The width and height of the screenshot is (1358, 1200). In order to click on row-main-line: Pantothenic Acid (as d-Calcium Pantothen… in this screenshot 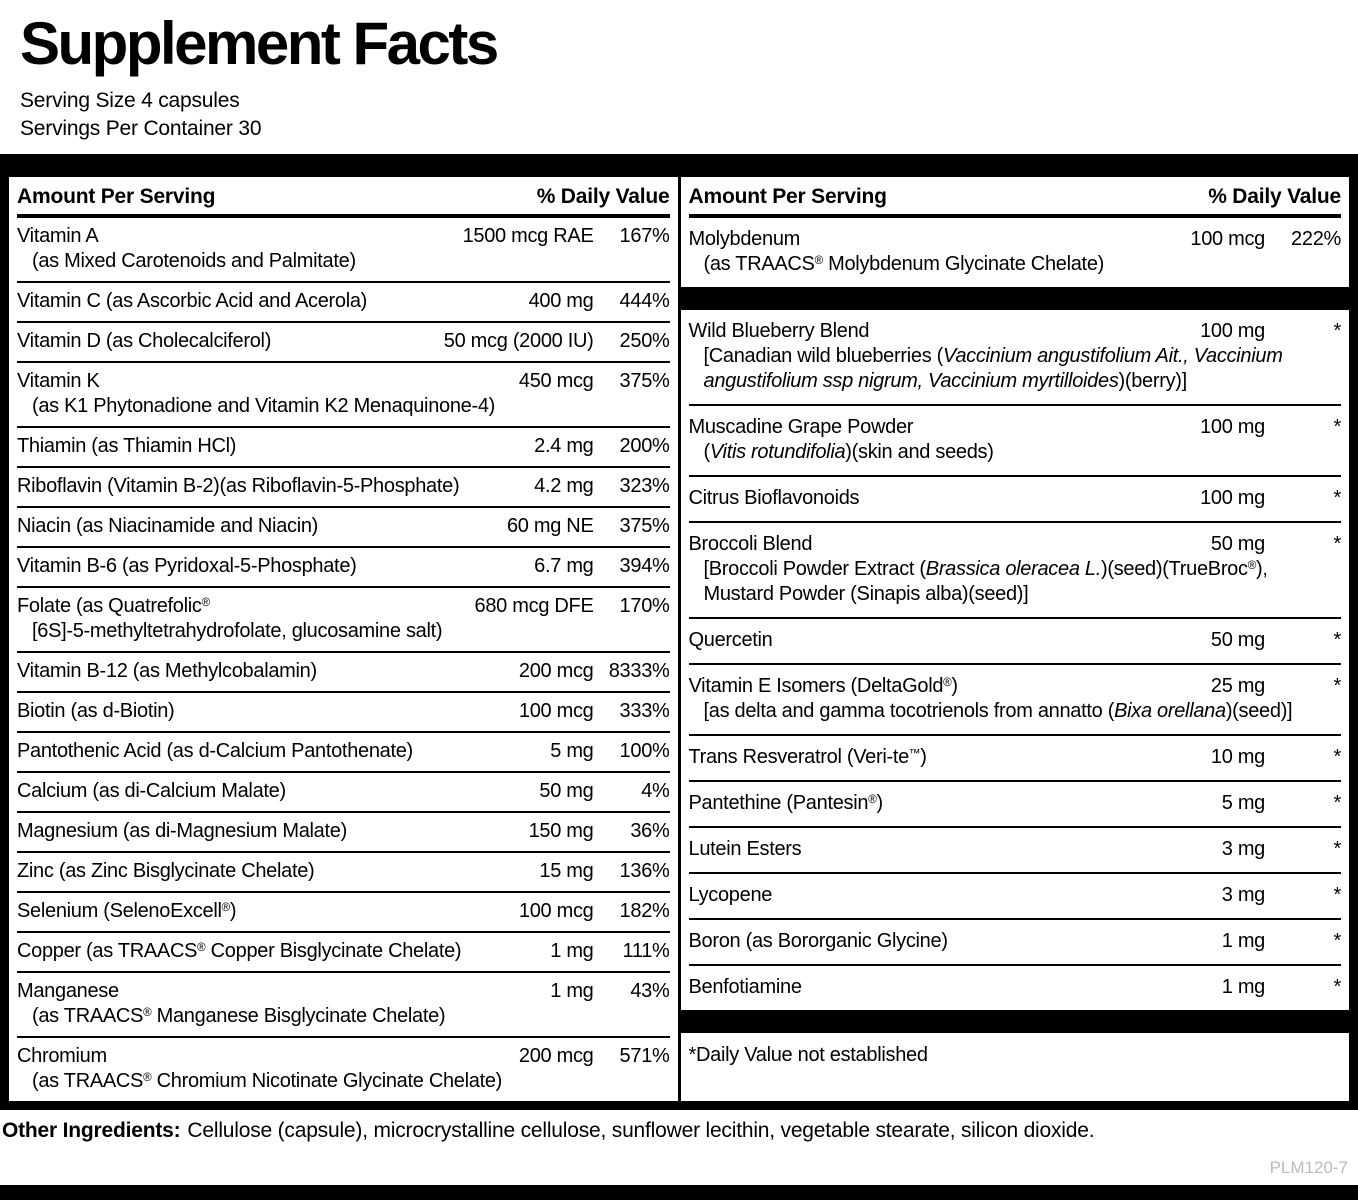, I will do `click(343, 751)`.